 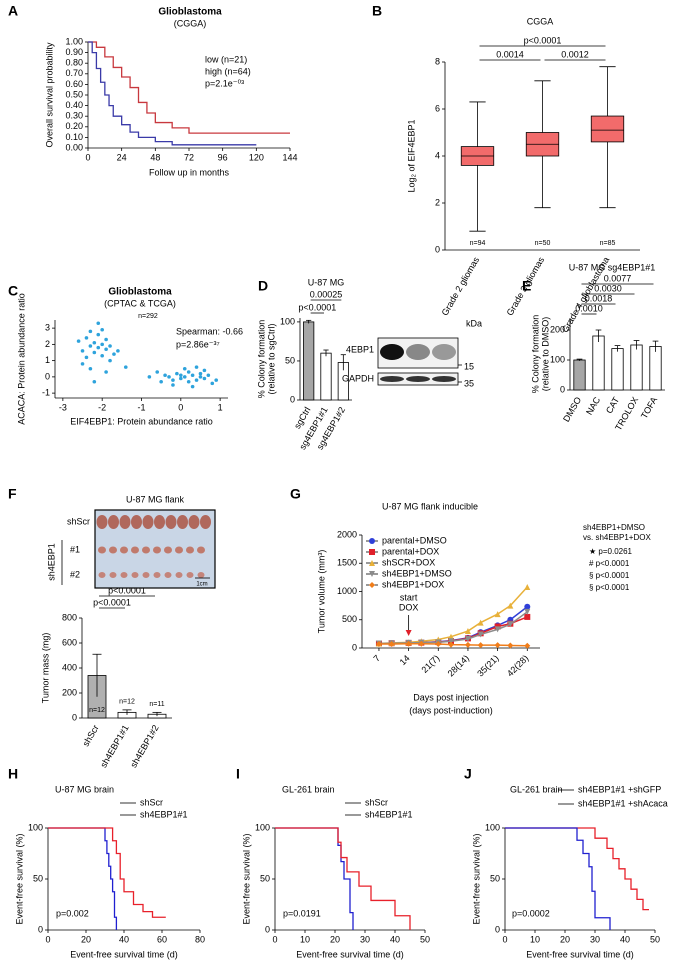 What do you see at coordinates (238, 774) in the screenshot?
I see `panel-letter: I` at bounding box center [238, 774].